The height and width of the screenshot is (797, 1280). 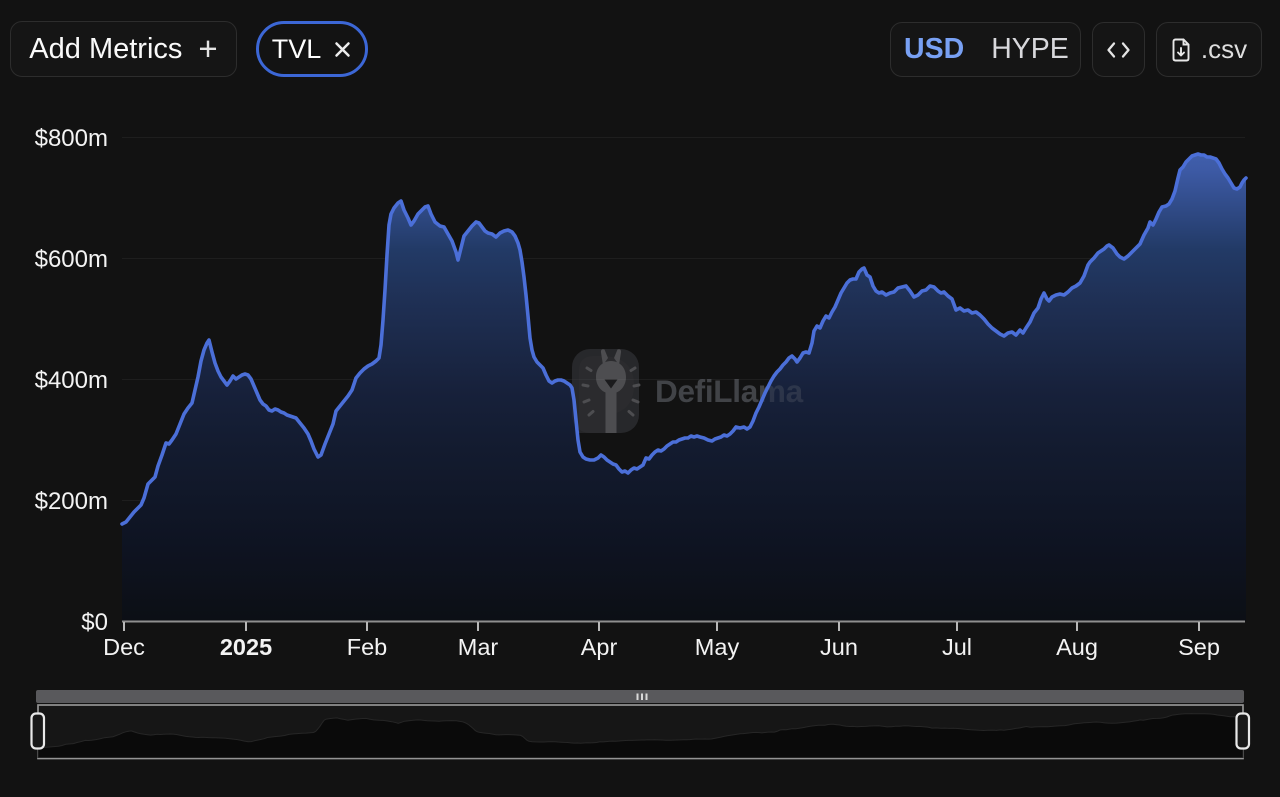 What do you see at coordinates (839, 647) in the screenshot?
I see `svg-text: Jun` at bounding box center [839, 647].